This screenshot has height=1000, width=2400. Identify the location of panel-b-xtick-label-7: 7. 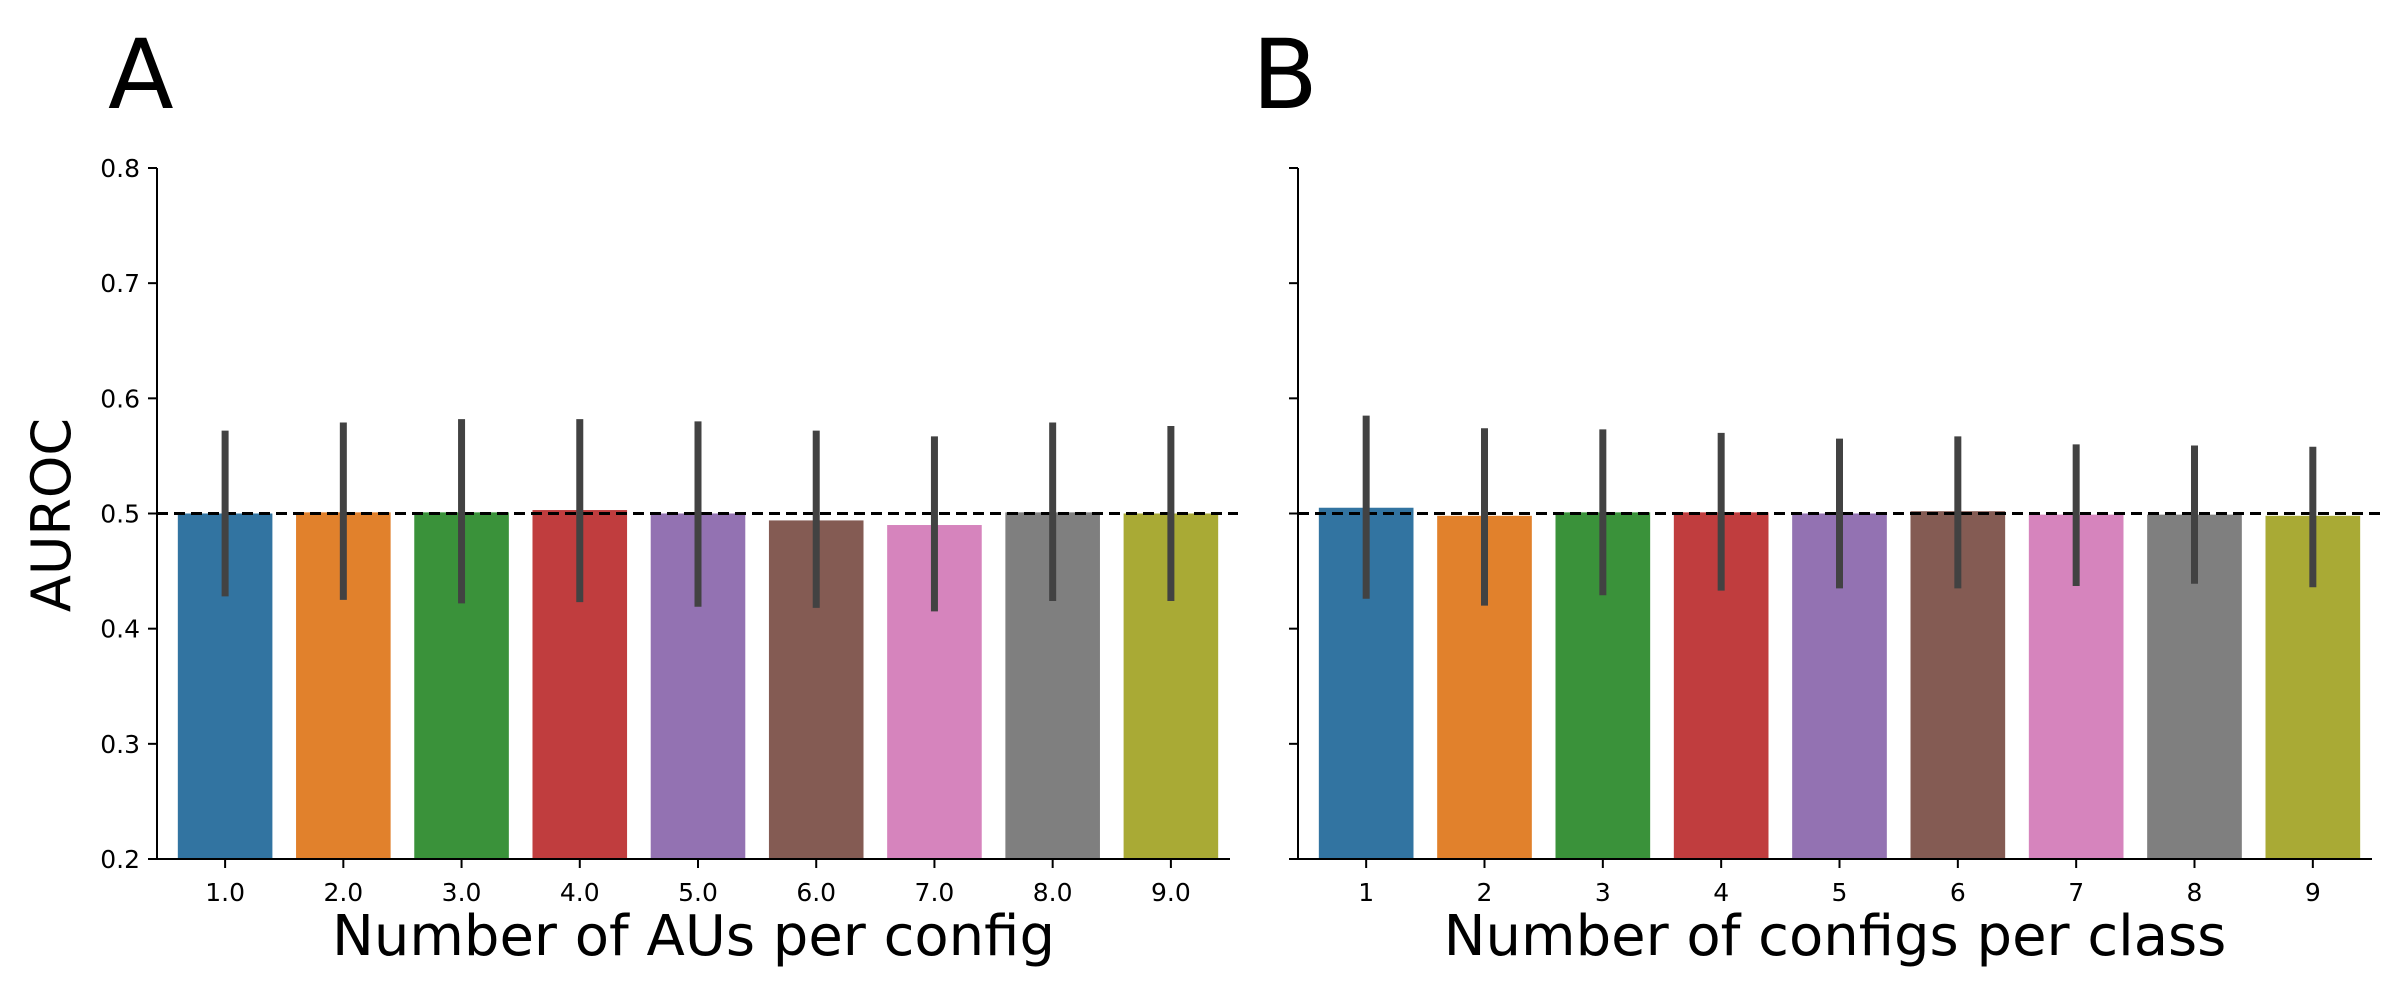
(2076, 892).